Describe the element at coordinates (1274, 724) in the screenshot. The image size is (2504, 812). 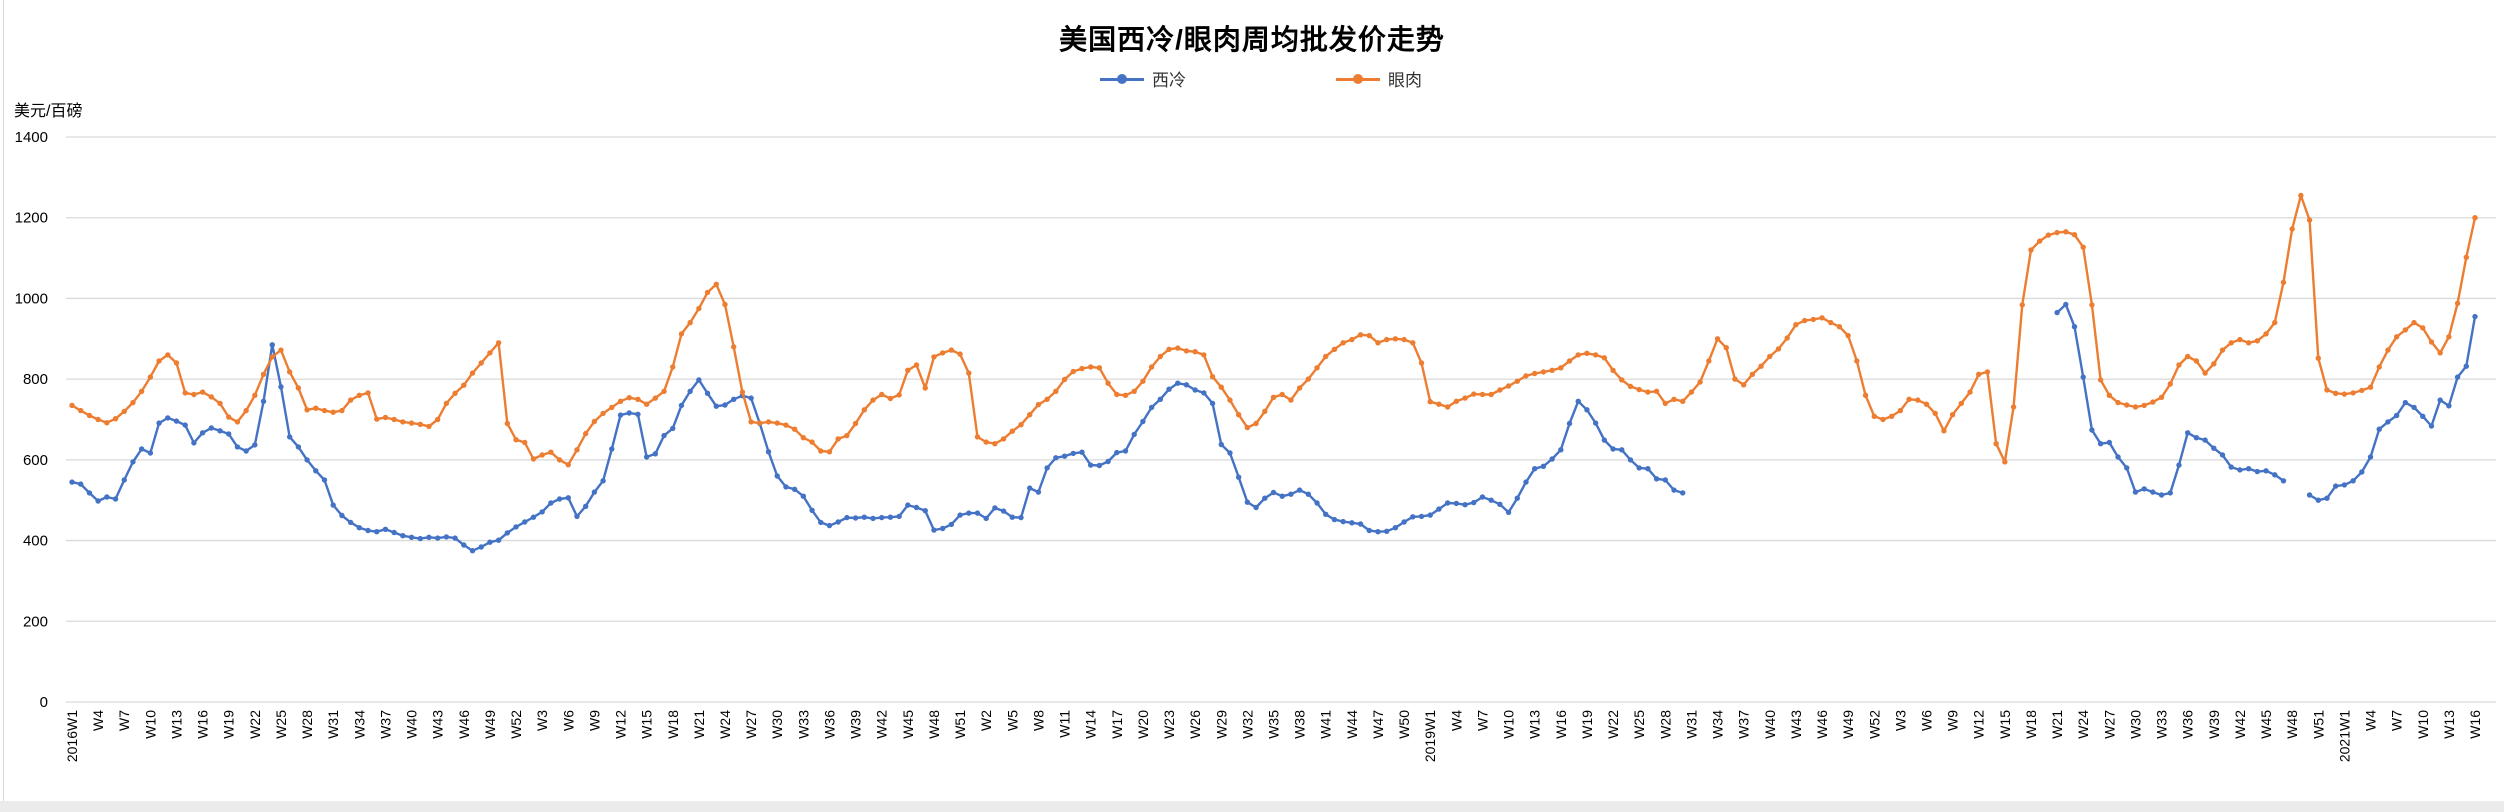
I see `svg-text: W35` at that location.